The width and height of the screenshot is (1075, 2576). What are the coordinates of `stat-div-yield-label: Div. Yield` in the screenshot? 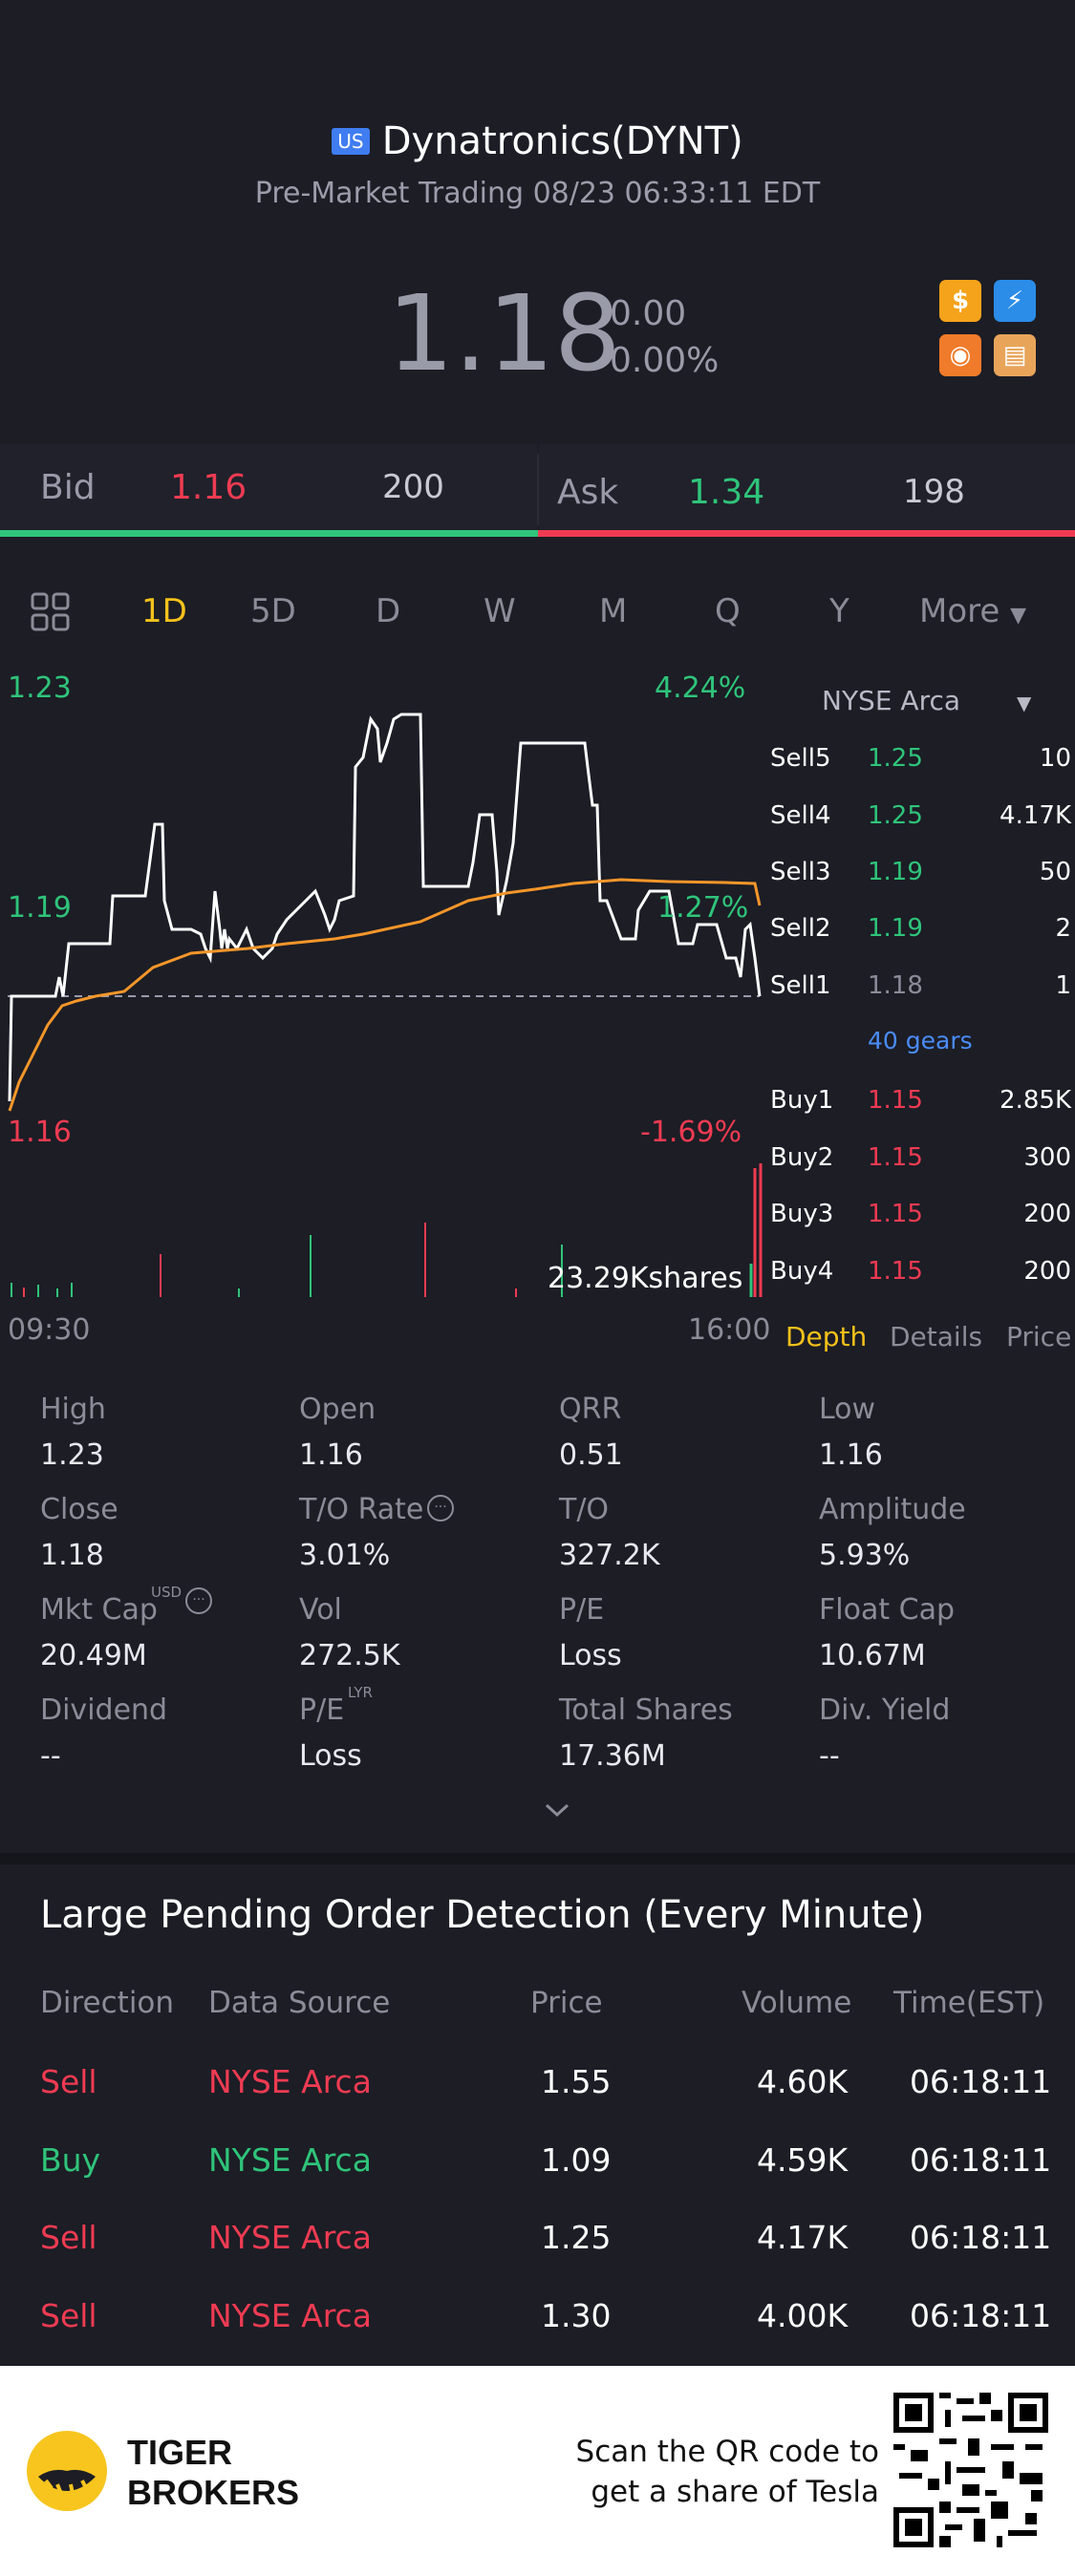 It's located at (885, 1710).